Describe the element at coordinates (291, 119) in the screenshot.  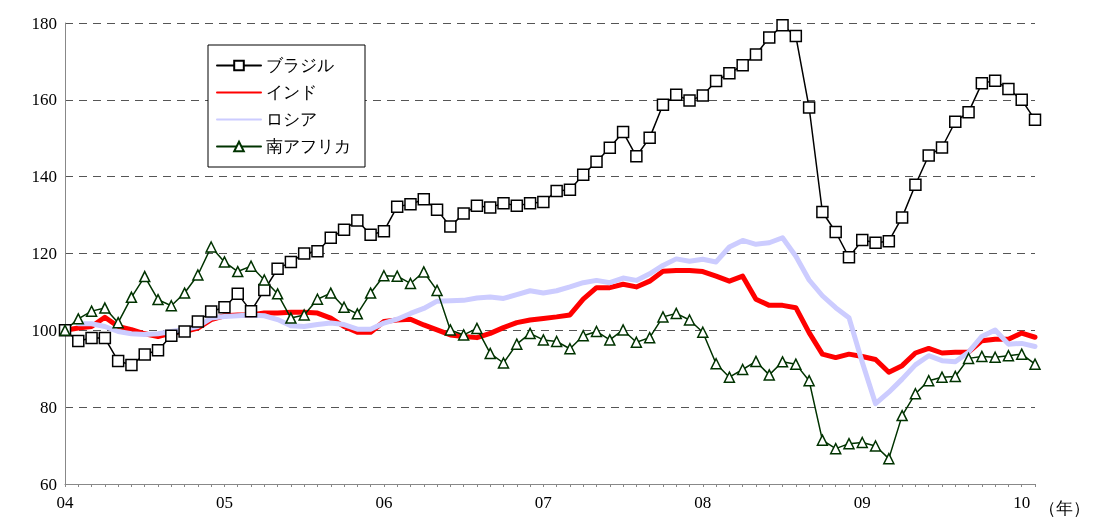
I see `legend-label: ロシア` at that location.